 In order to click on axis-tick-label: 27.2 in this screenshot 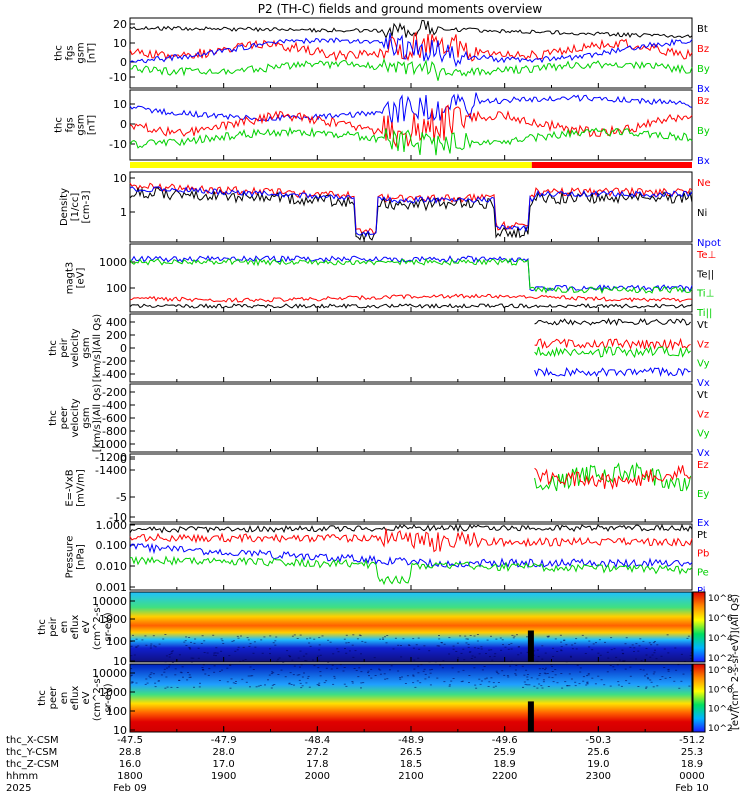, I will do `click(317, 752)`.